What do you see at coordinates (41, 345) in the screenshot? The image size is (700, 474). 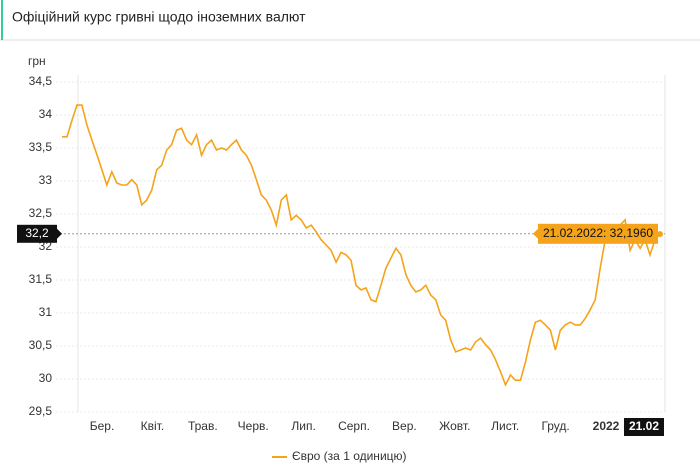 I see `y-tick-label: 30,5` at bounding box center [41, 345].